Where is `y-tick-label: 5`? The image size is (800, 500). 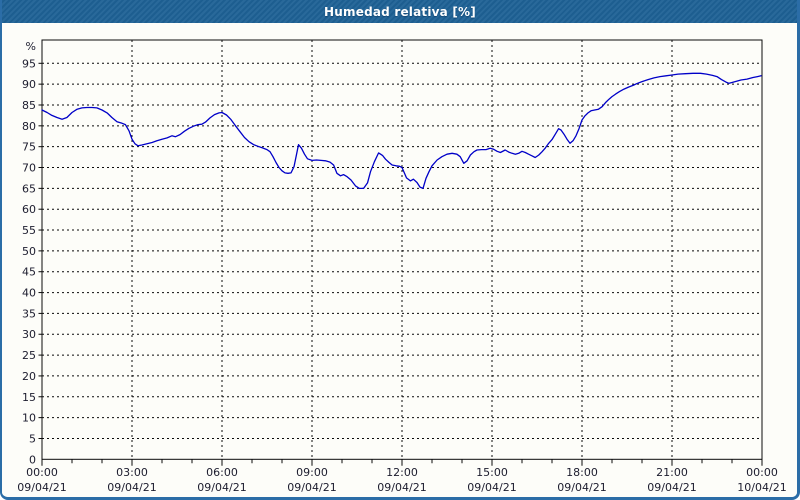 y-tick-label: 5 is located at coordinates (32, 438).